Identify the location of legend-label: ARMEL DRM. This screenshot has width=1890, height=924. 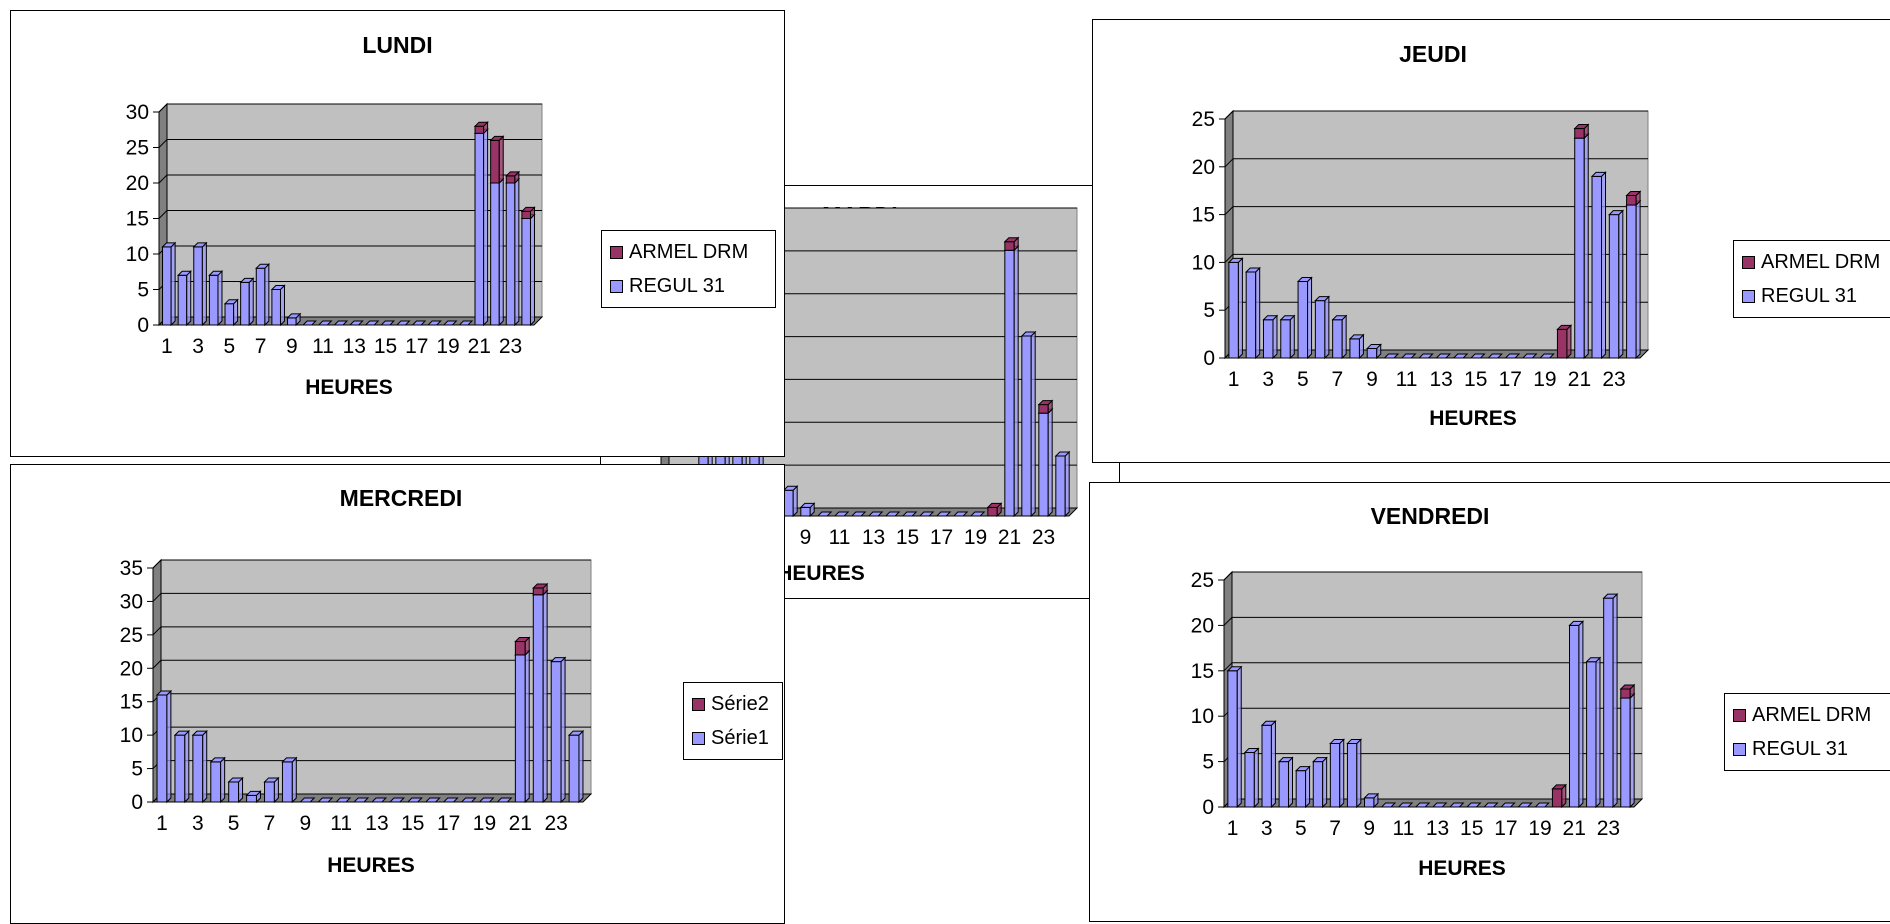
(1812, 714).